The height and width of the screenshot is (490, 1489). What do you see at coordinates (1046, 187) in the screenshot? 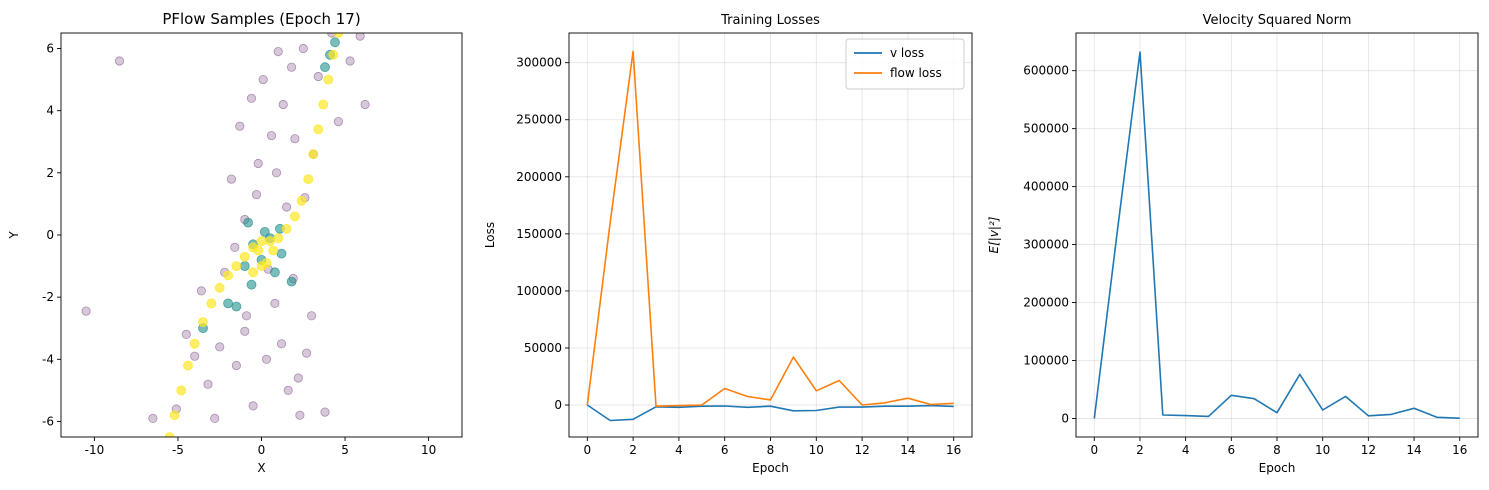
I see `y-tick-label: 400000` at bounding box center [1046, 187].